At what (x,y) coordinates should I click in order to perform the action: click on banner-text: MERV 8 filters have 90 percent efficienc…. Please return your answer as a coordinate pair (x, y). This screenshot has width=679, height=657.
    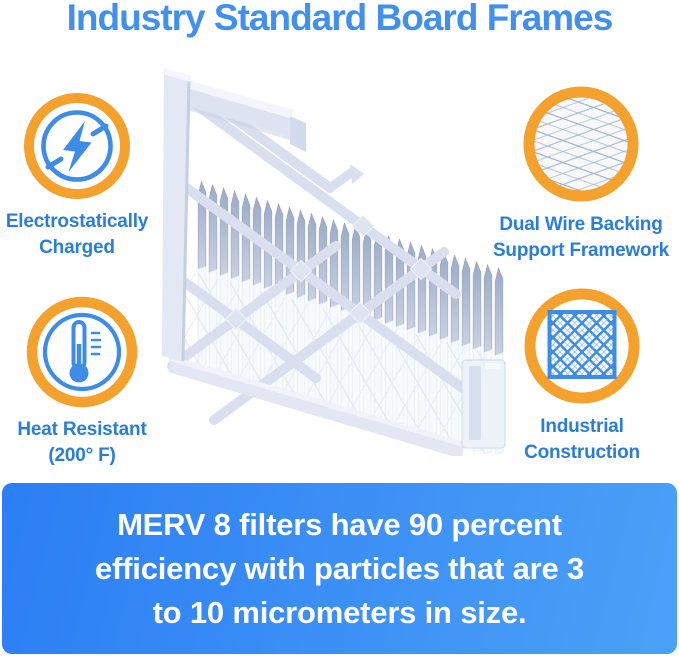
    Looking at the image, I should click on (339, 569).